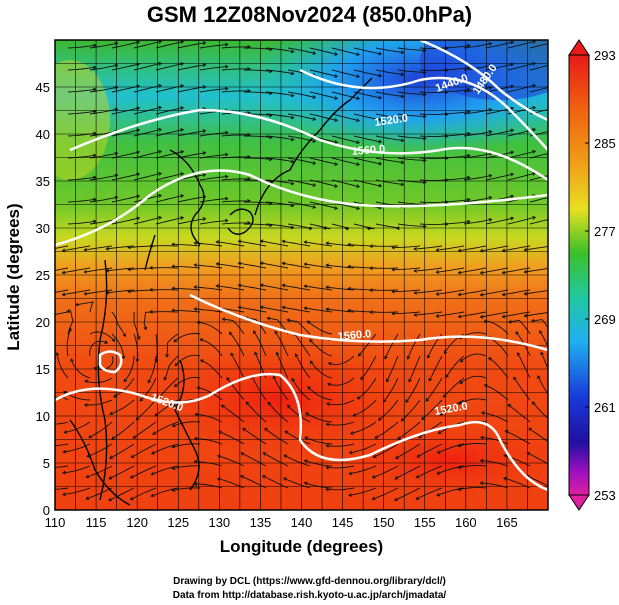 Image resolution: width=619 pixels, height=605 pixels. I want to click on contour-label: 1560.0, so click(354, 335).